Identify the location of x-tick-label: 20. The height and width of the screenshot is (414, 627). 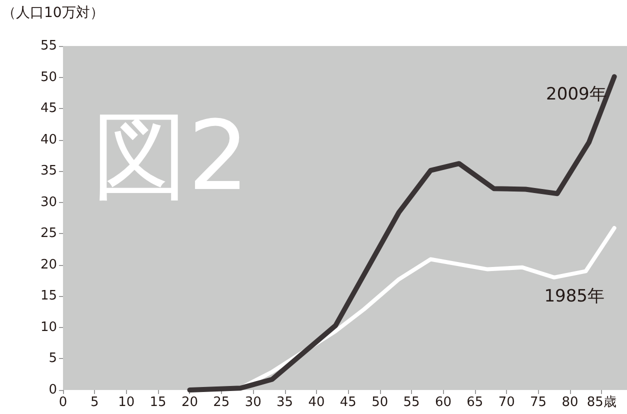
(189, 402).